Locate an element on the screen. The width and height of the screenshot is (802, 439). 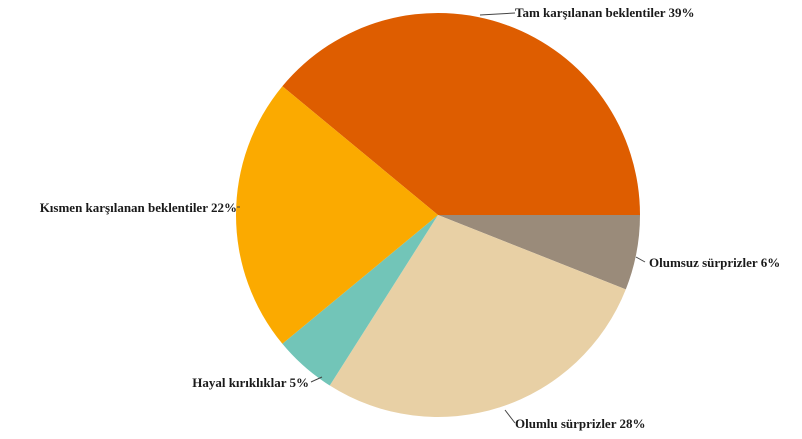
slice-label-2: Olumsuz sürprizler 6% is located at coordinates (714, 262).